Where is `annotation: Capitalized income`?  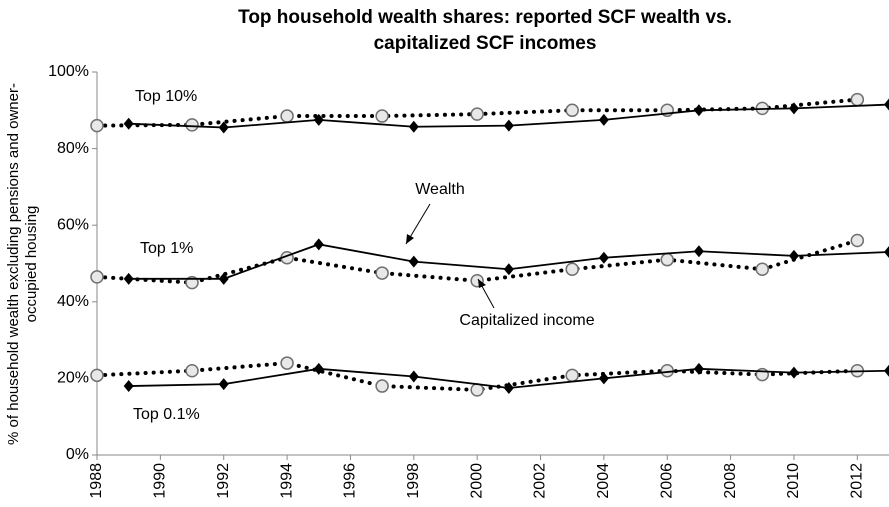 annotation: Capitalized income is located at coordinates (526, 320).